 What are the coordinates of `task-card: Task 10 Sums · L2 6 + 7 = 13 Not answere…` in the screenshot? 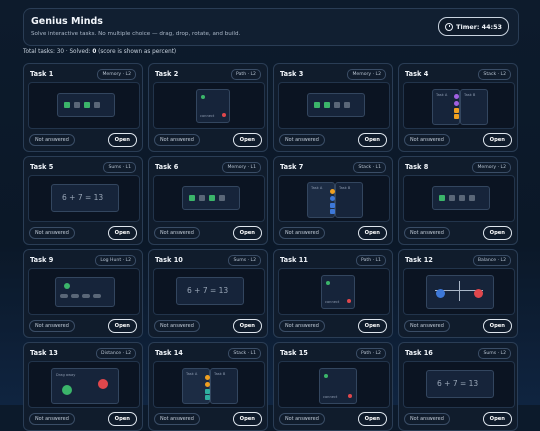 It's located at (208, 293).